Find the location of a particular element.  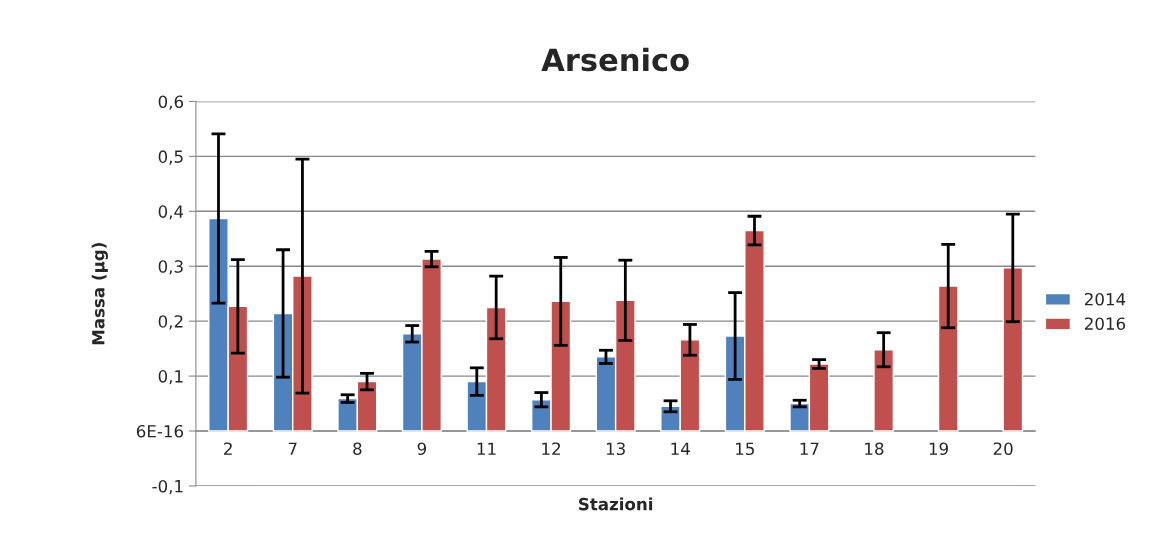

legend-label: 2016 is located at coordinates (1105, 323).